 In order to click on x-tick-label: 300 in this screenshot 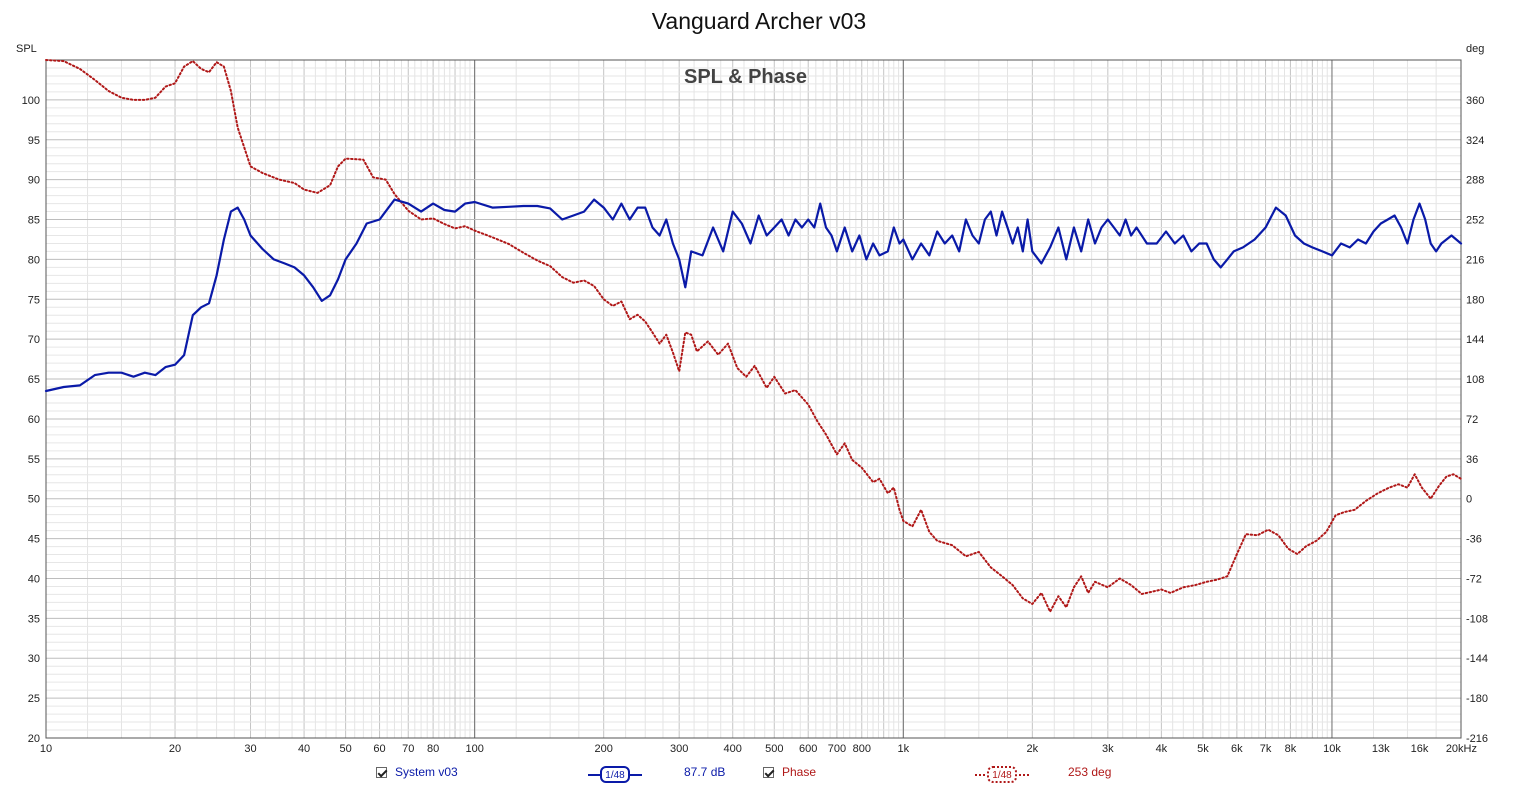, I will do `click(679, 749)`.